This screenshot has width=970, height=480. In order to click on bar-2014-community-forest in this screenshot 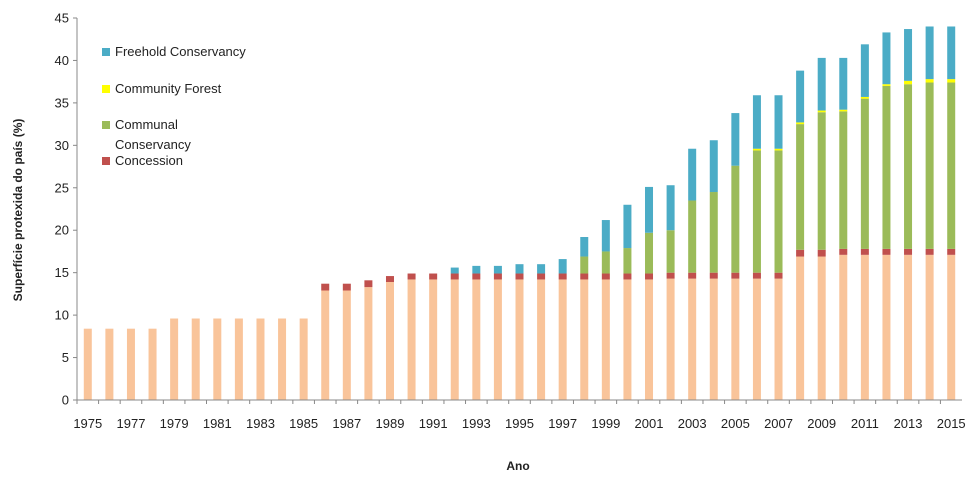, I will do `click(929, 81)`.